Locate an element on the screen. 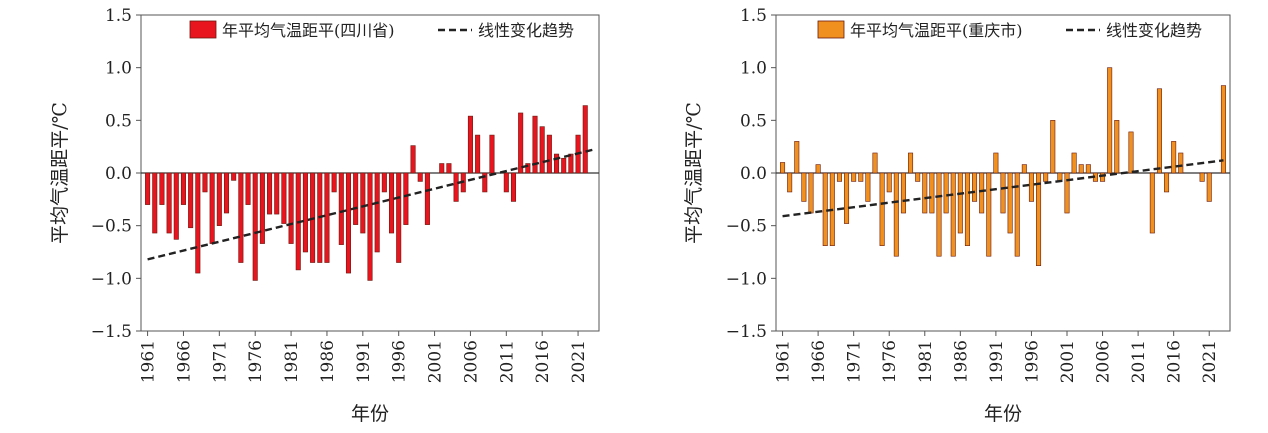  bar-1983 is located at coordinates (939, 214).